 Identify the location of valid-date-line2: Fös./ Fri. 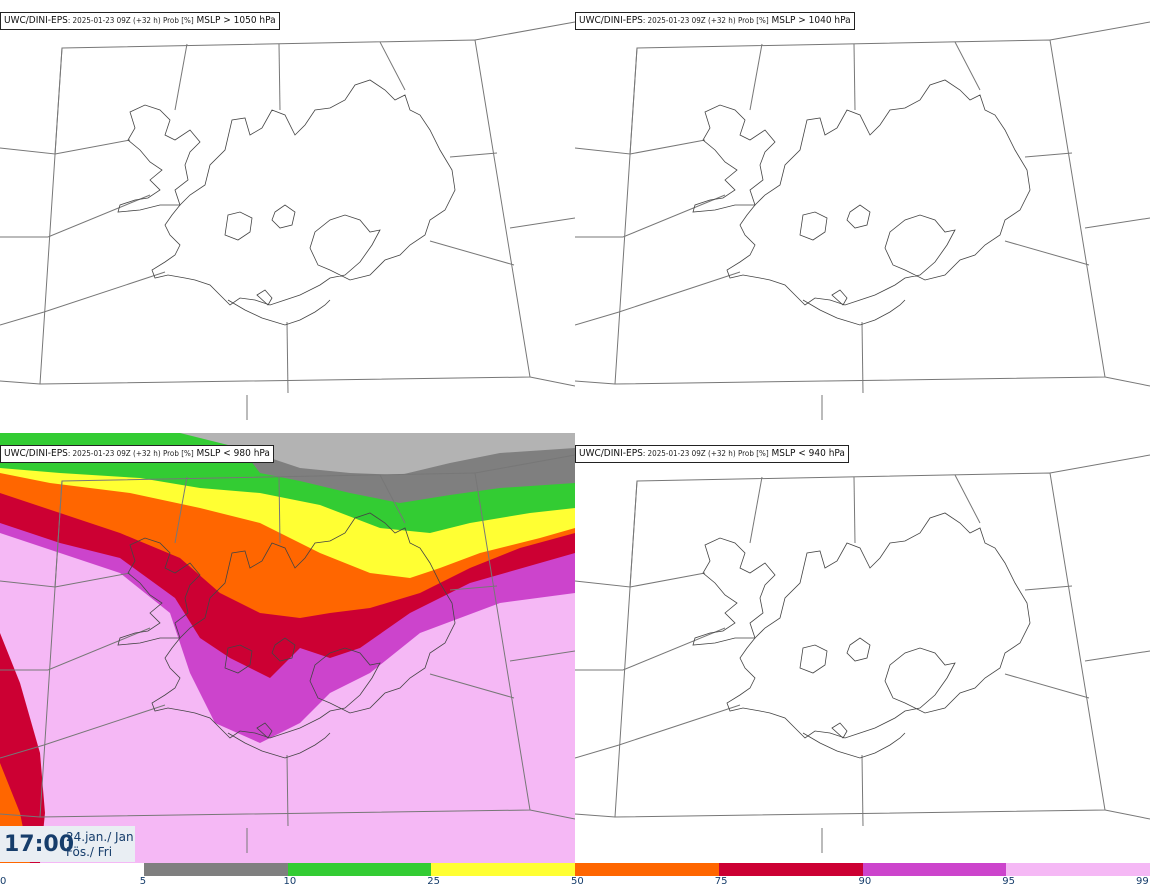
(89, 852).